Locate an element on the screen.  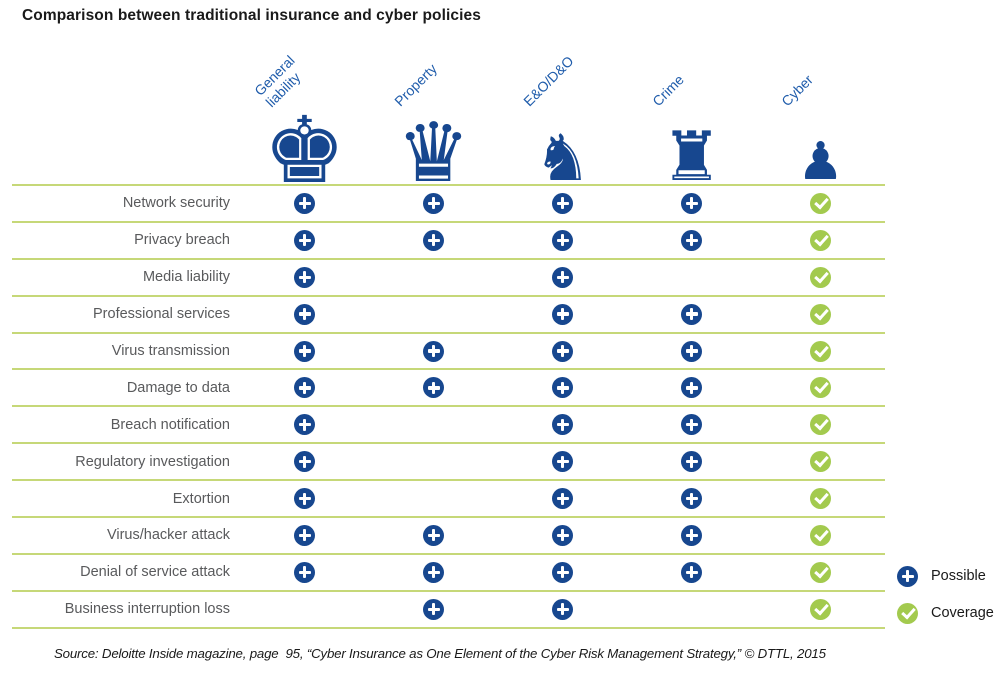
row-label: Virus/hacker attack is located at coordinates (168, 535).